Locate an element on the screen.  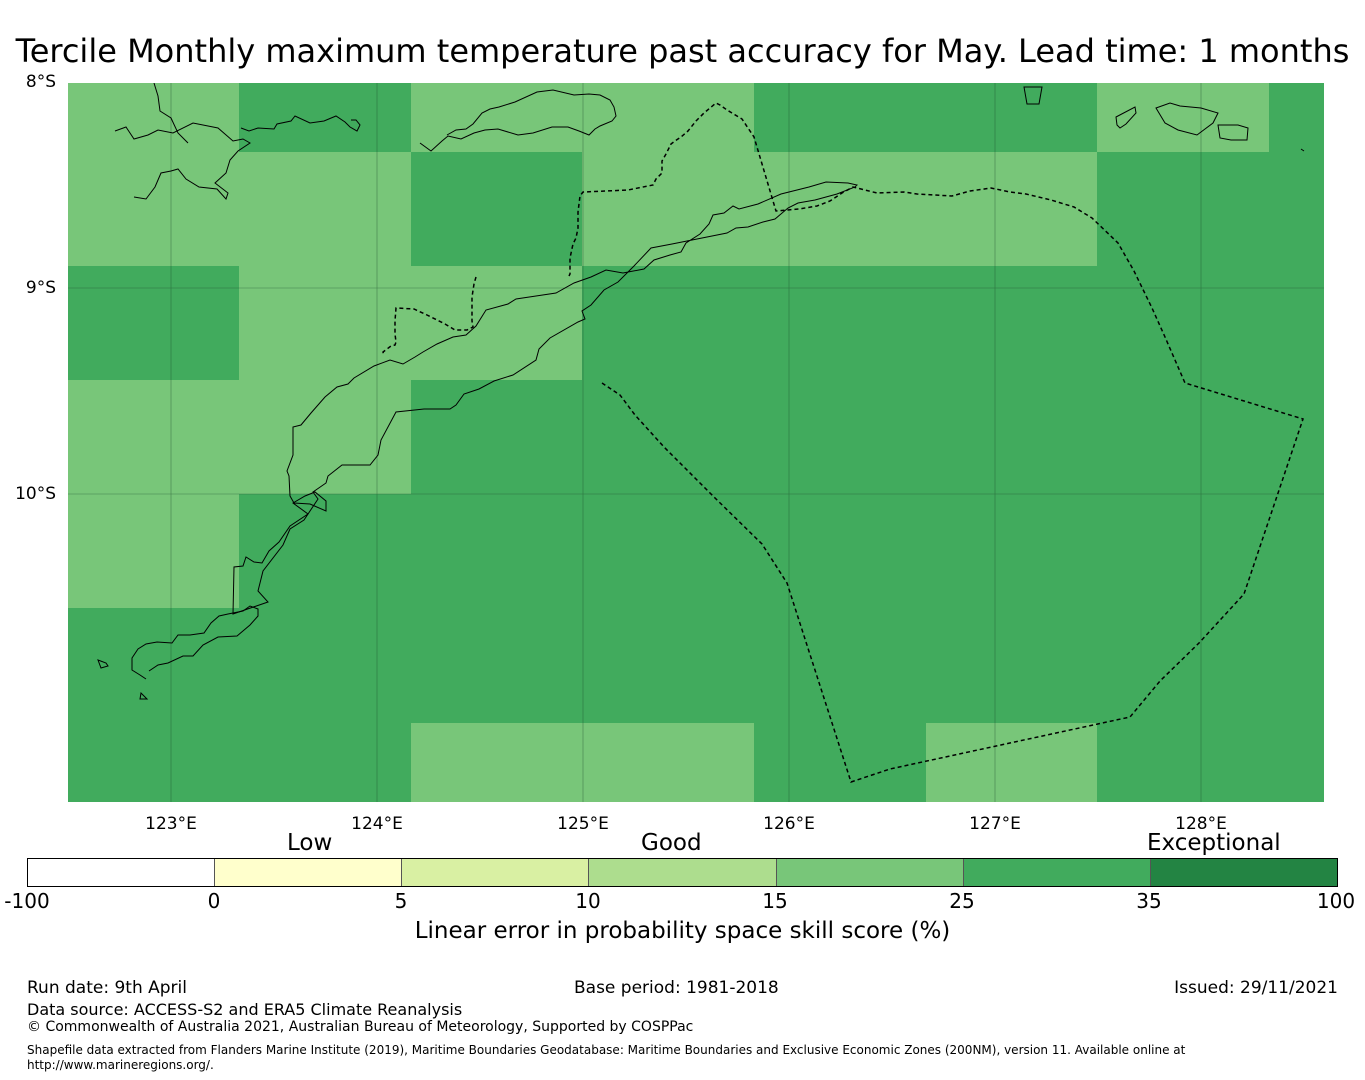
colorbar-tick: 10 is located at coordinates (588, 901).